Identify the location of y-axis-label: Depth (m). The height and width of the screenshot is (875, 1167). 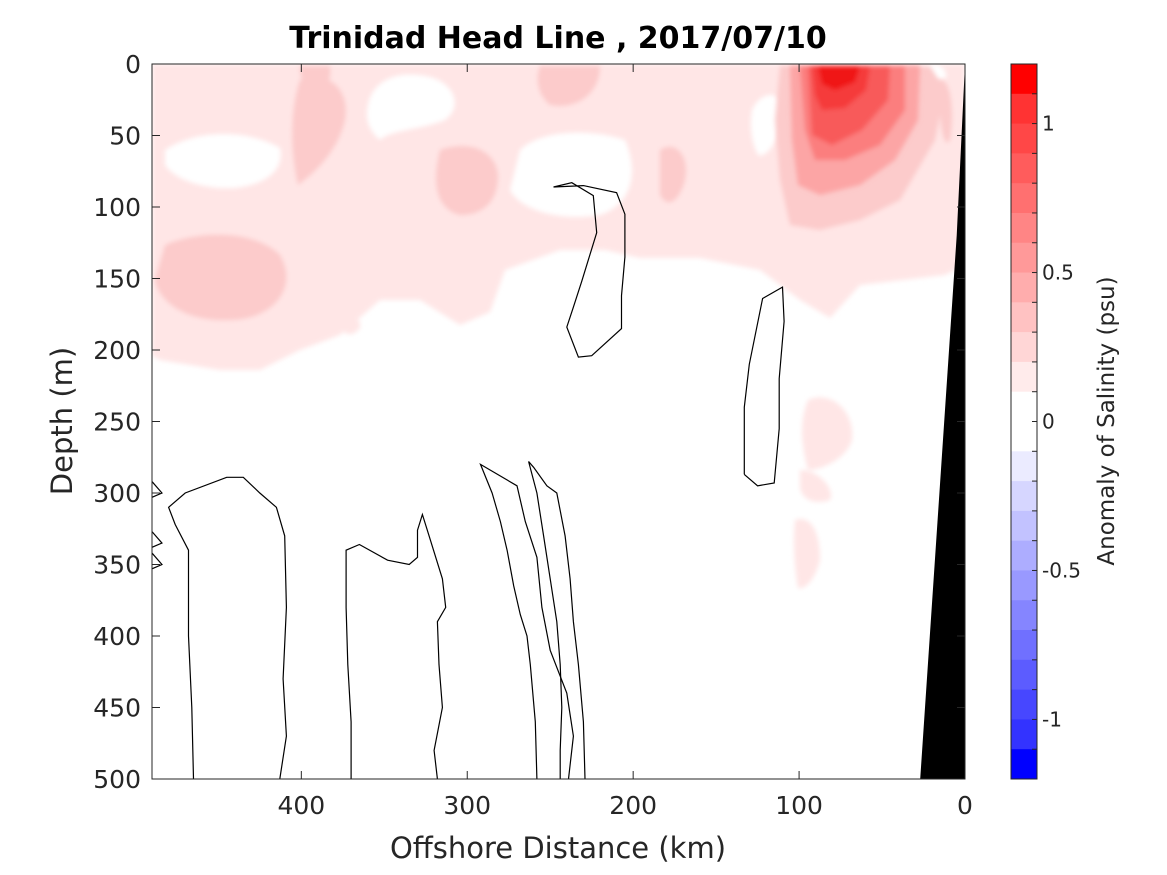
(62, 421).